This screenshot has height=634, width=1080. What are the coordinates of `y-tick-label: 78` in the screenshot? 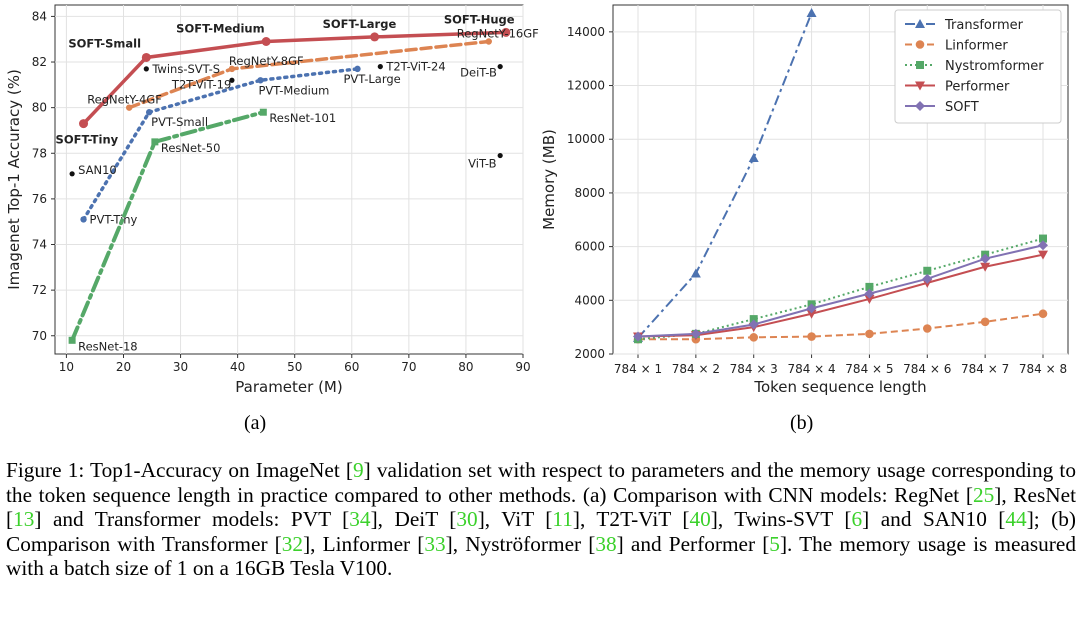 It's located at (39, 153).